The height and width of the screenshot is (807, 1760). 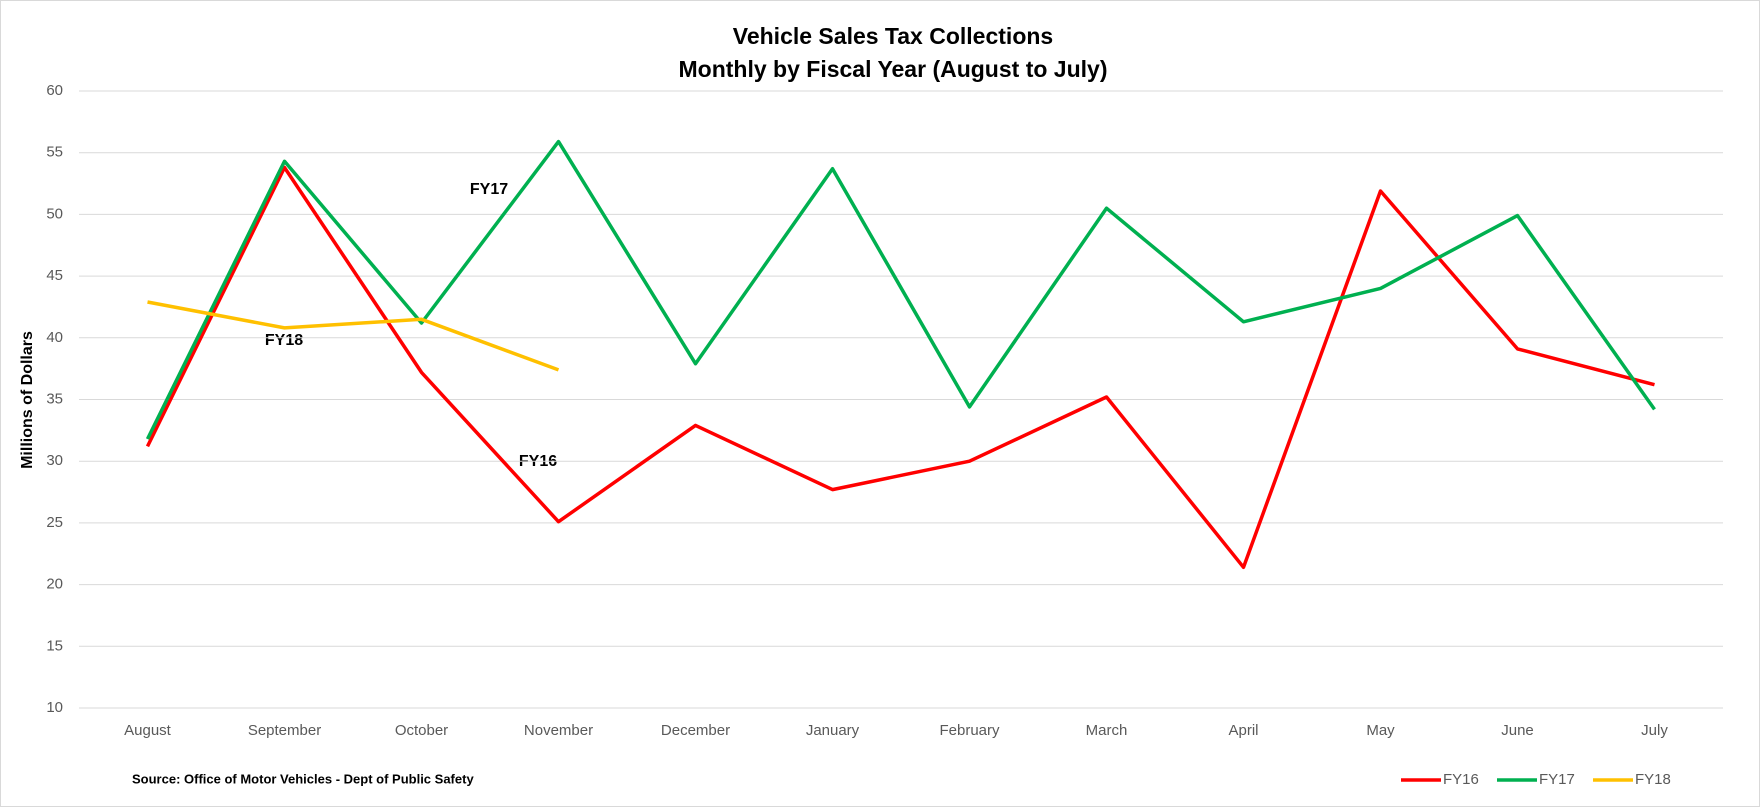 What do you see at coordinates (54, 398) in the screenshot?
I see `y-tick-label: 35` at bounding box center [54, 398].